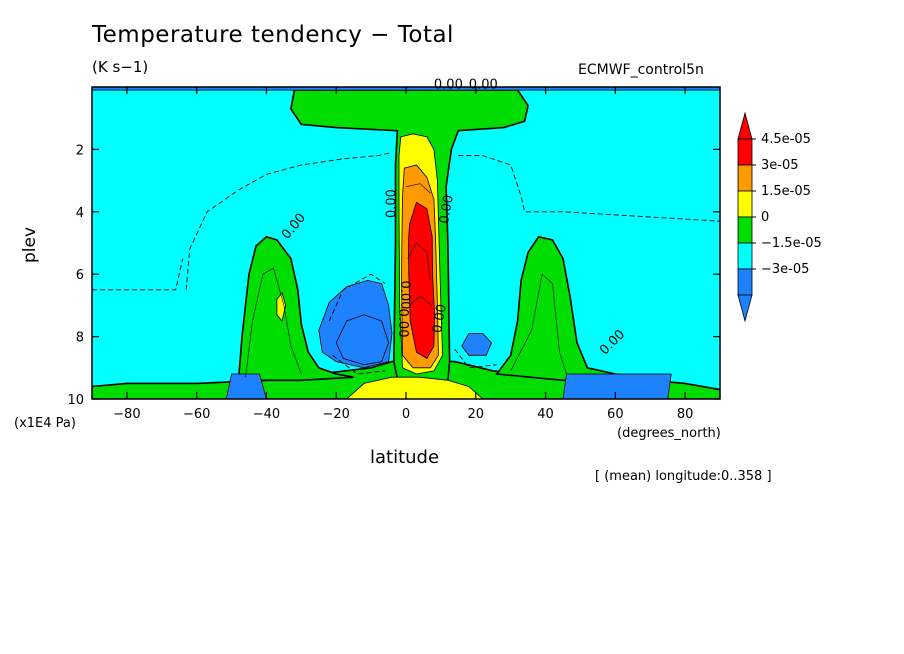 Image resolution: width=904 pixels, height=654 pixels. What do you see at coordinates (406, 414) in the screenshot?
I see `x-tick-label: 0` at bounding box center [406, 414].